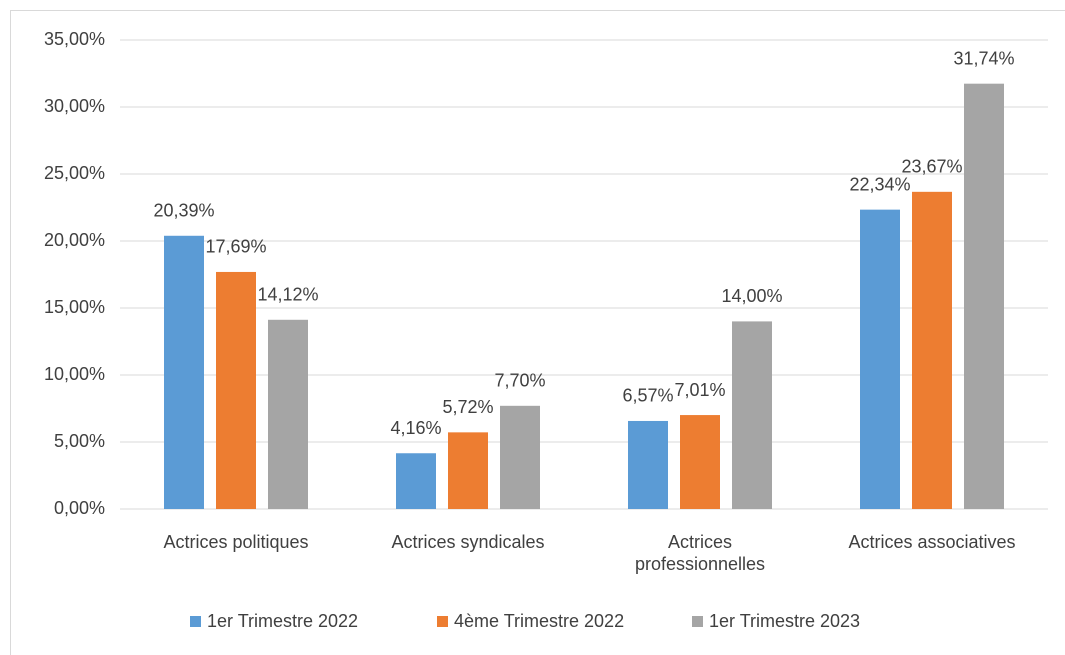 The height and width of the screenshot is (655, 1065). What do you see at coordinates (79, 441) in the screenshot?
I see `y-tick-label: 5,00%` at bounding box center [79, 441].